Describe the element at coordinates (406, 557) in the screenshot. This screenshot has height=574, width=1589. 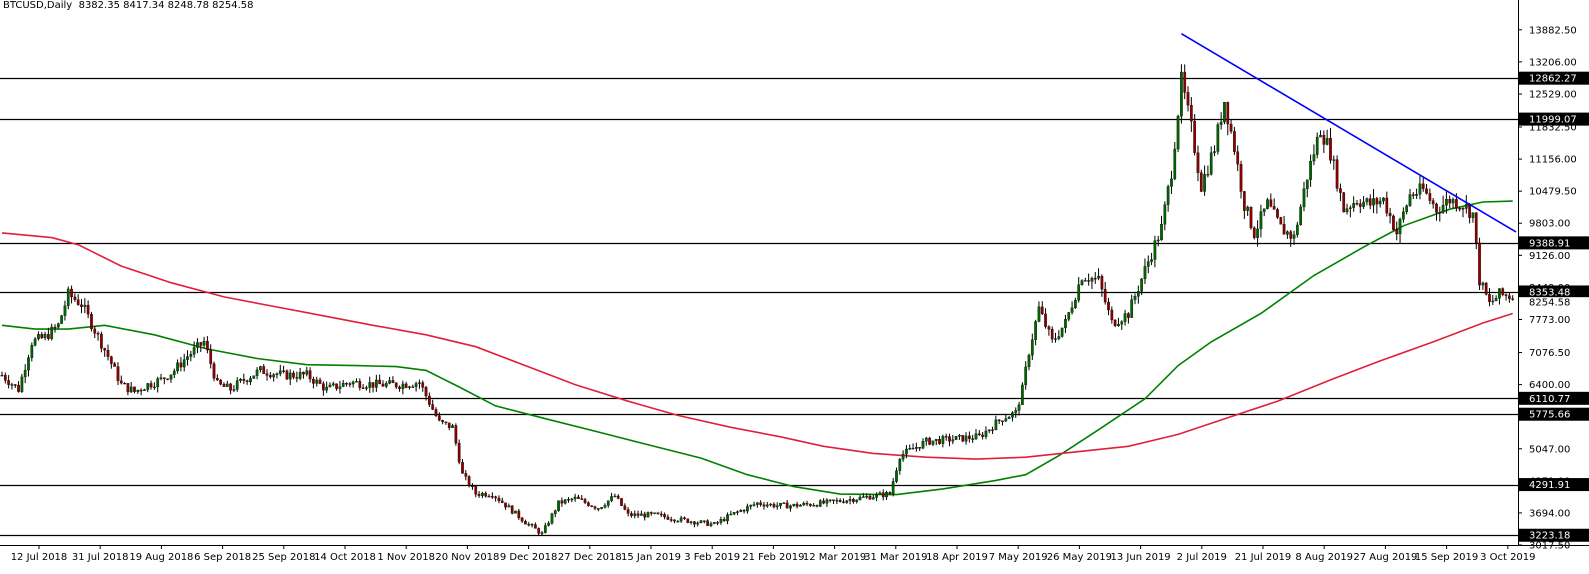
I see `x-tick-label: 1 Nov 2018` at that location.